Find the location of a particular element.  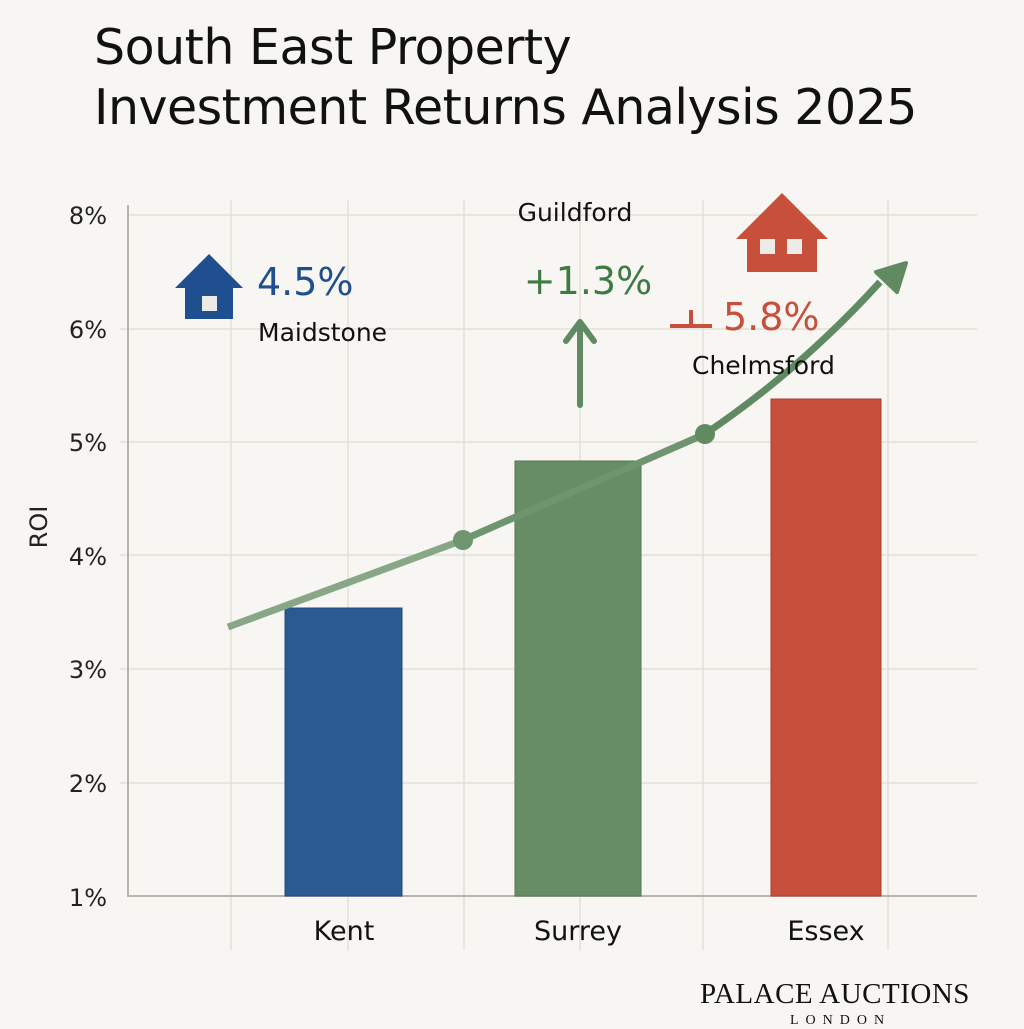

bar-essex is located at coordinates (826, 647).